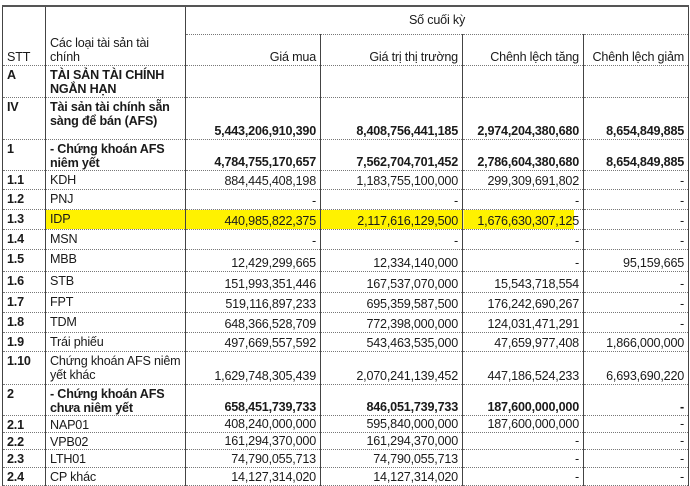  What do you see at coordinates (115, 322) in the screenshot?
I see `row-name: TDM` at bounding box center [115, 322].